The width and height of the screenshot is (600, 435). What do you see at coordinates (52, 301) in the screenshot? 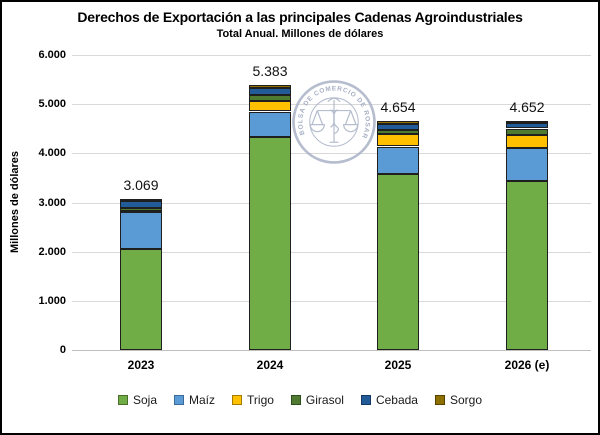
I see `y-tick-label: 1.000` at bounding box center [52, 301].